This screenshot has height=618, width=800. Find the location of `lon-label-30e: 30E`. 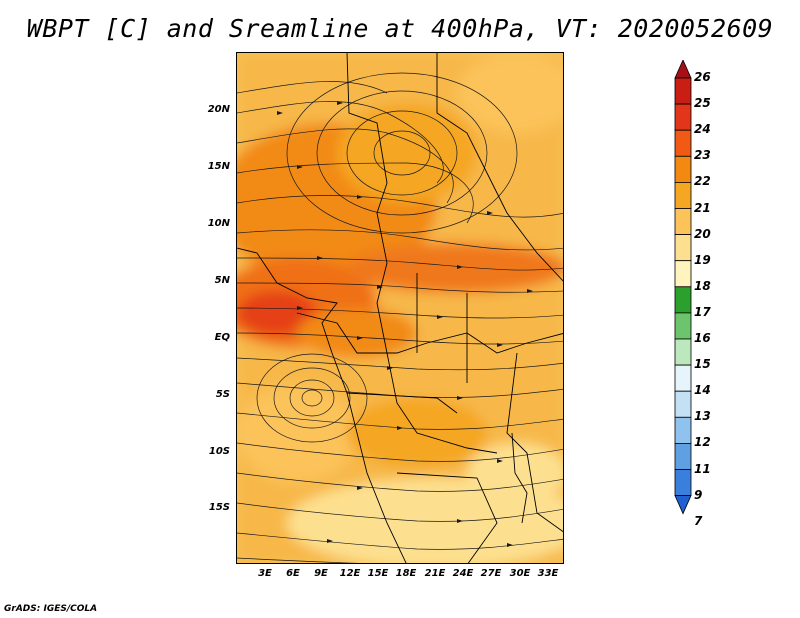

lon-label-30e: 30E is located at coordinates (520, 573).